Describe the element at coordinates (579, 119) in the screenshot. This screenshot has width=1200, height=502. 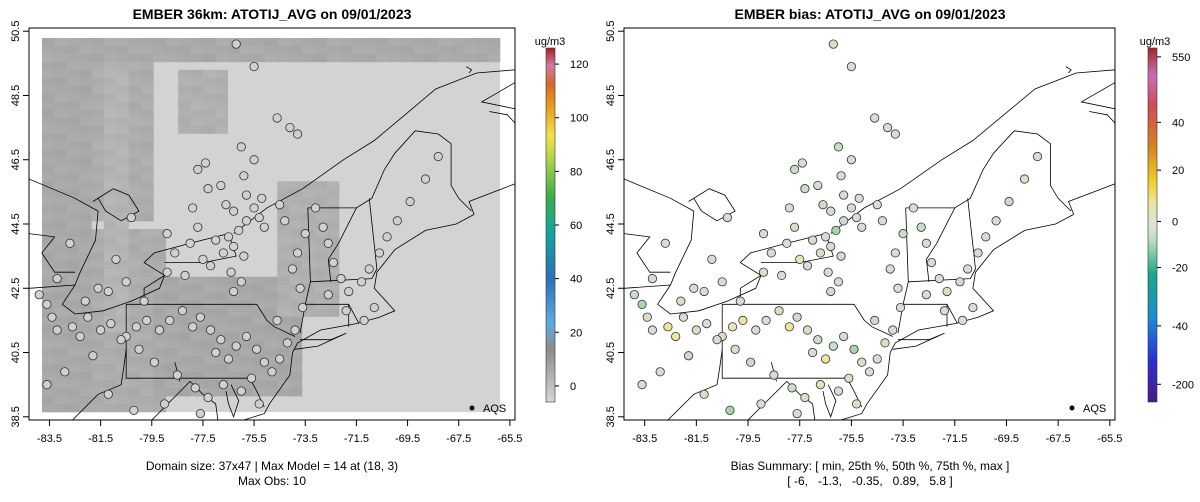
I see `colorbar-tick-label: 100` at that location.